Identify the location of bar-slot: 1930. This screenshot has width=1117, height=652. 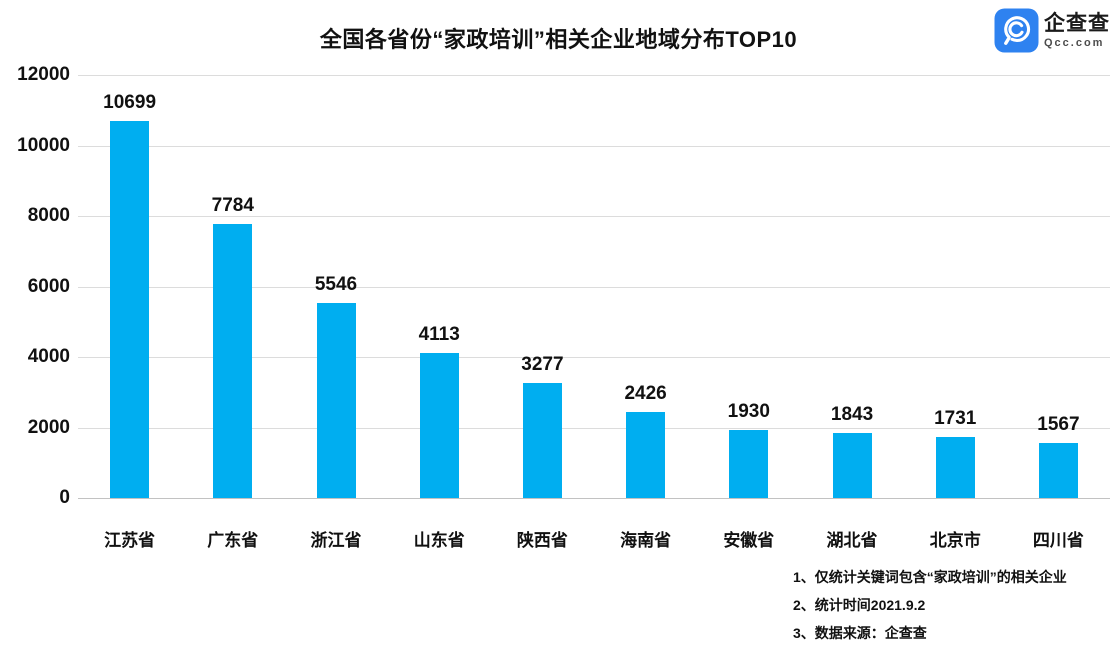
(748, 286).